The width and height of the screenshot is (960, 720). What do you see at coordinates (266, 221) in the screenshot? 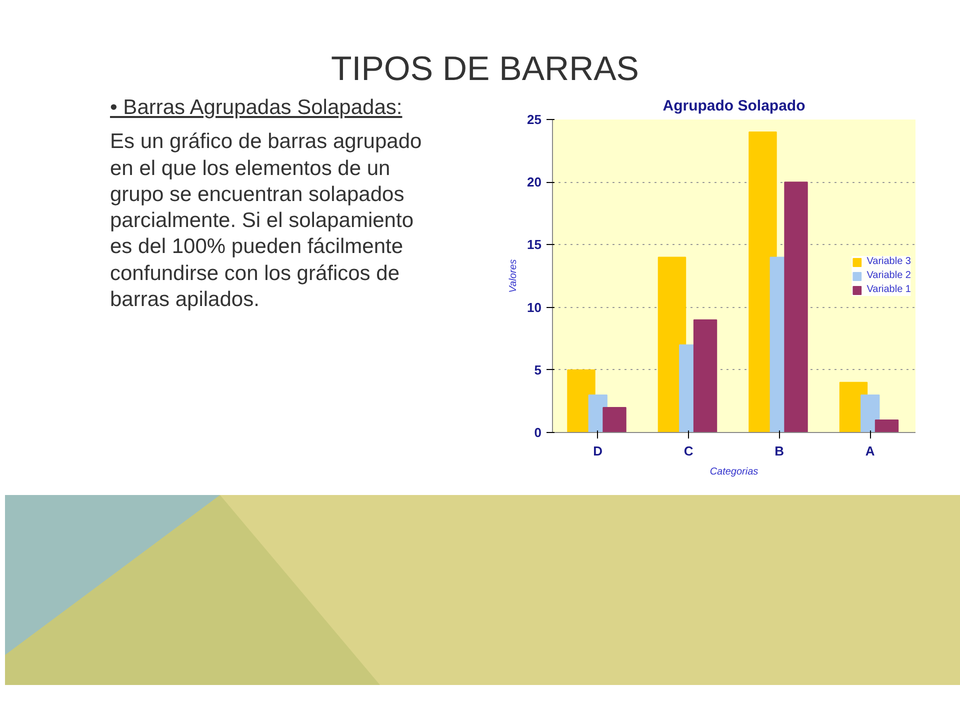
I see `text: Es un gráfico de barras agrupado en el que los elementos de un grupo se encuentran solapados parcialmente. Si el solapamiento es del 100% pueden fácilmente confundirse con los gráficos de barras apilados.` at bounding box center [266, 221].